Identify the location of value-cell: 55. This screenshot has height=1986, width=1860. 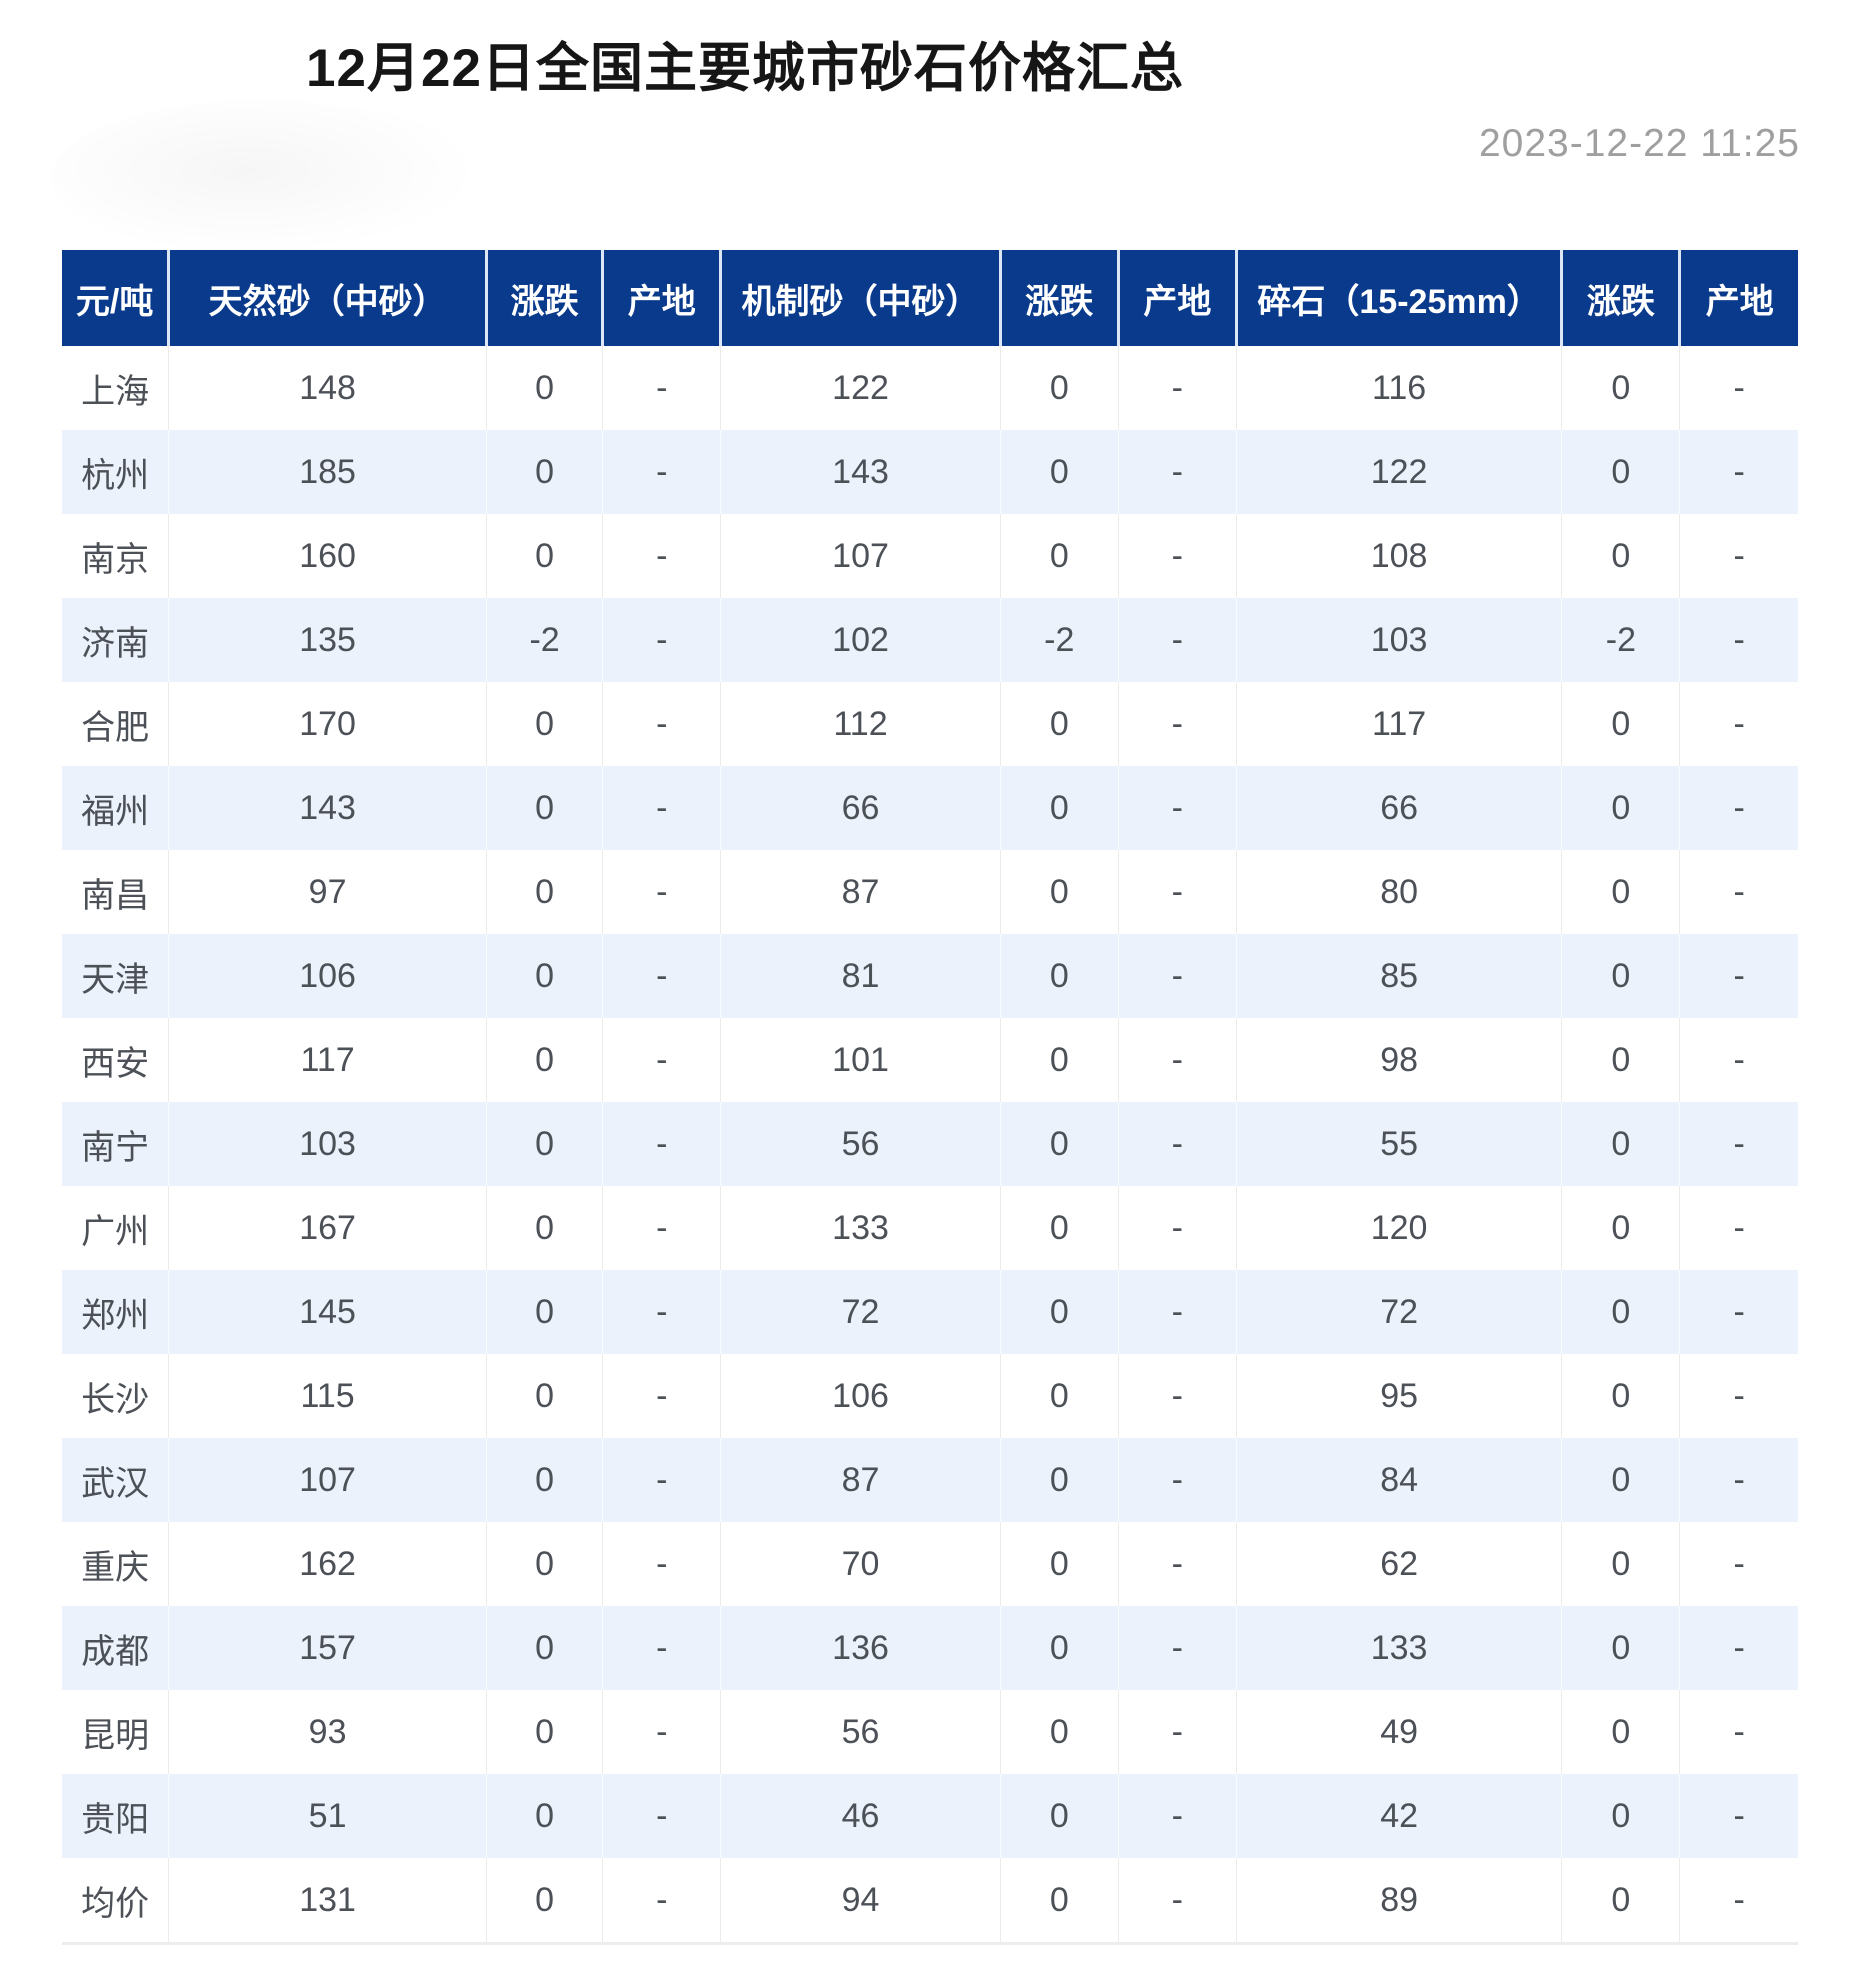
(1398, 1144).